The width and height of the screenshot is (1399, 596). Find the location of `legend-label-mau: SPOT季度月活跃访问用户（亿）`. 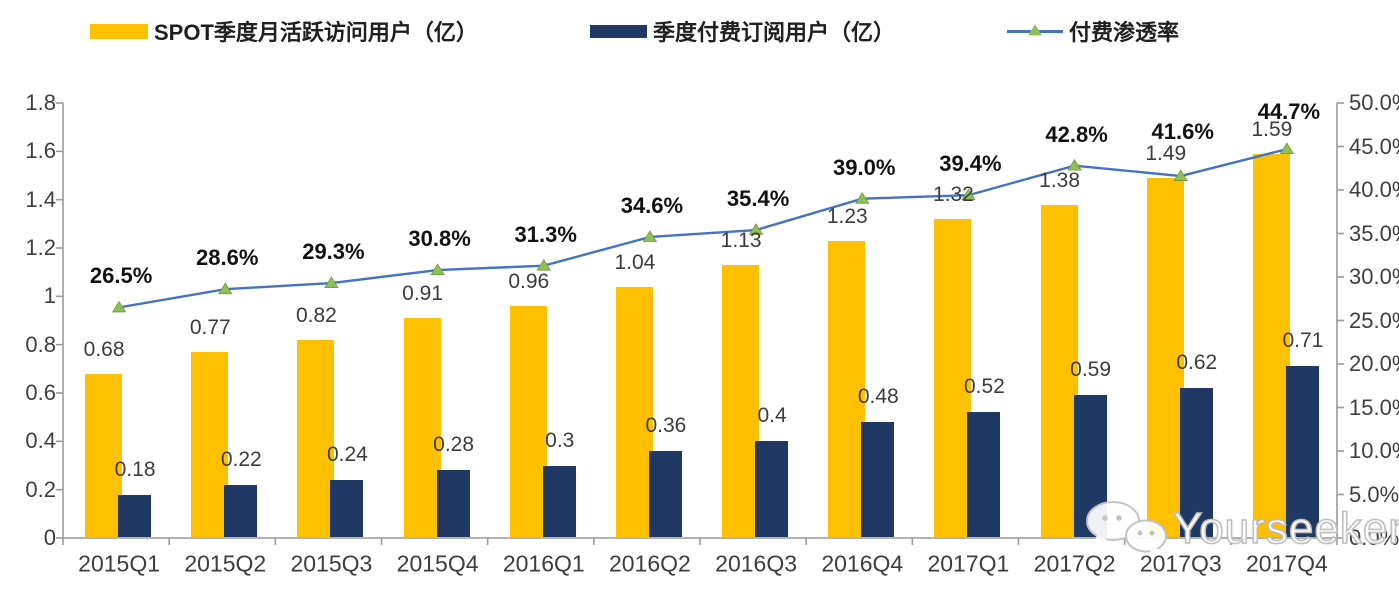

legend-label-mau: SPOT季度月活跃访问用户（亿） is located at coordinates (316, 32).